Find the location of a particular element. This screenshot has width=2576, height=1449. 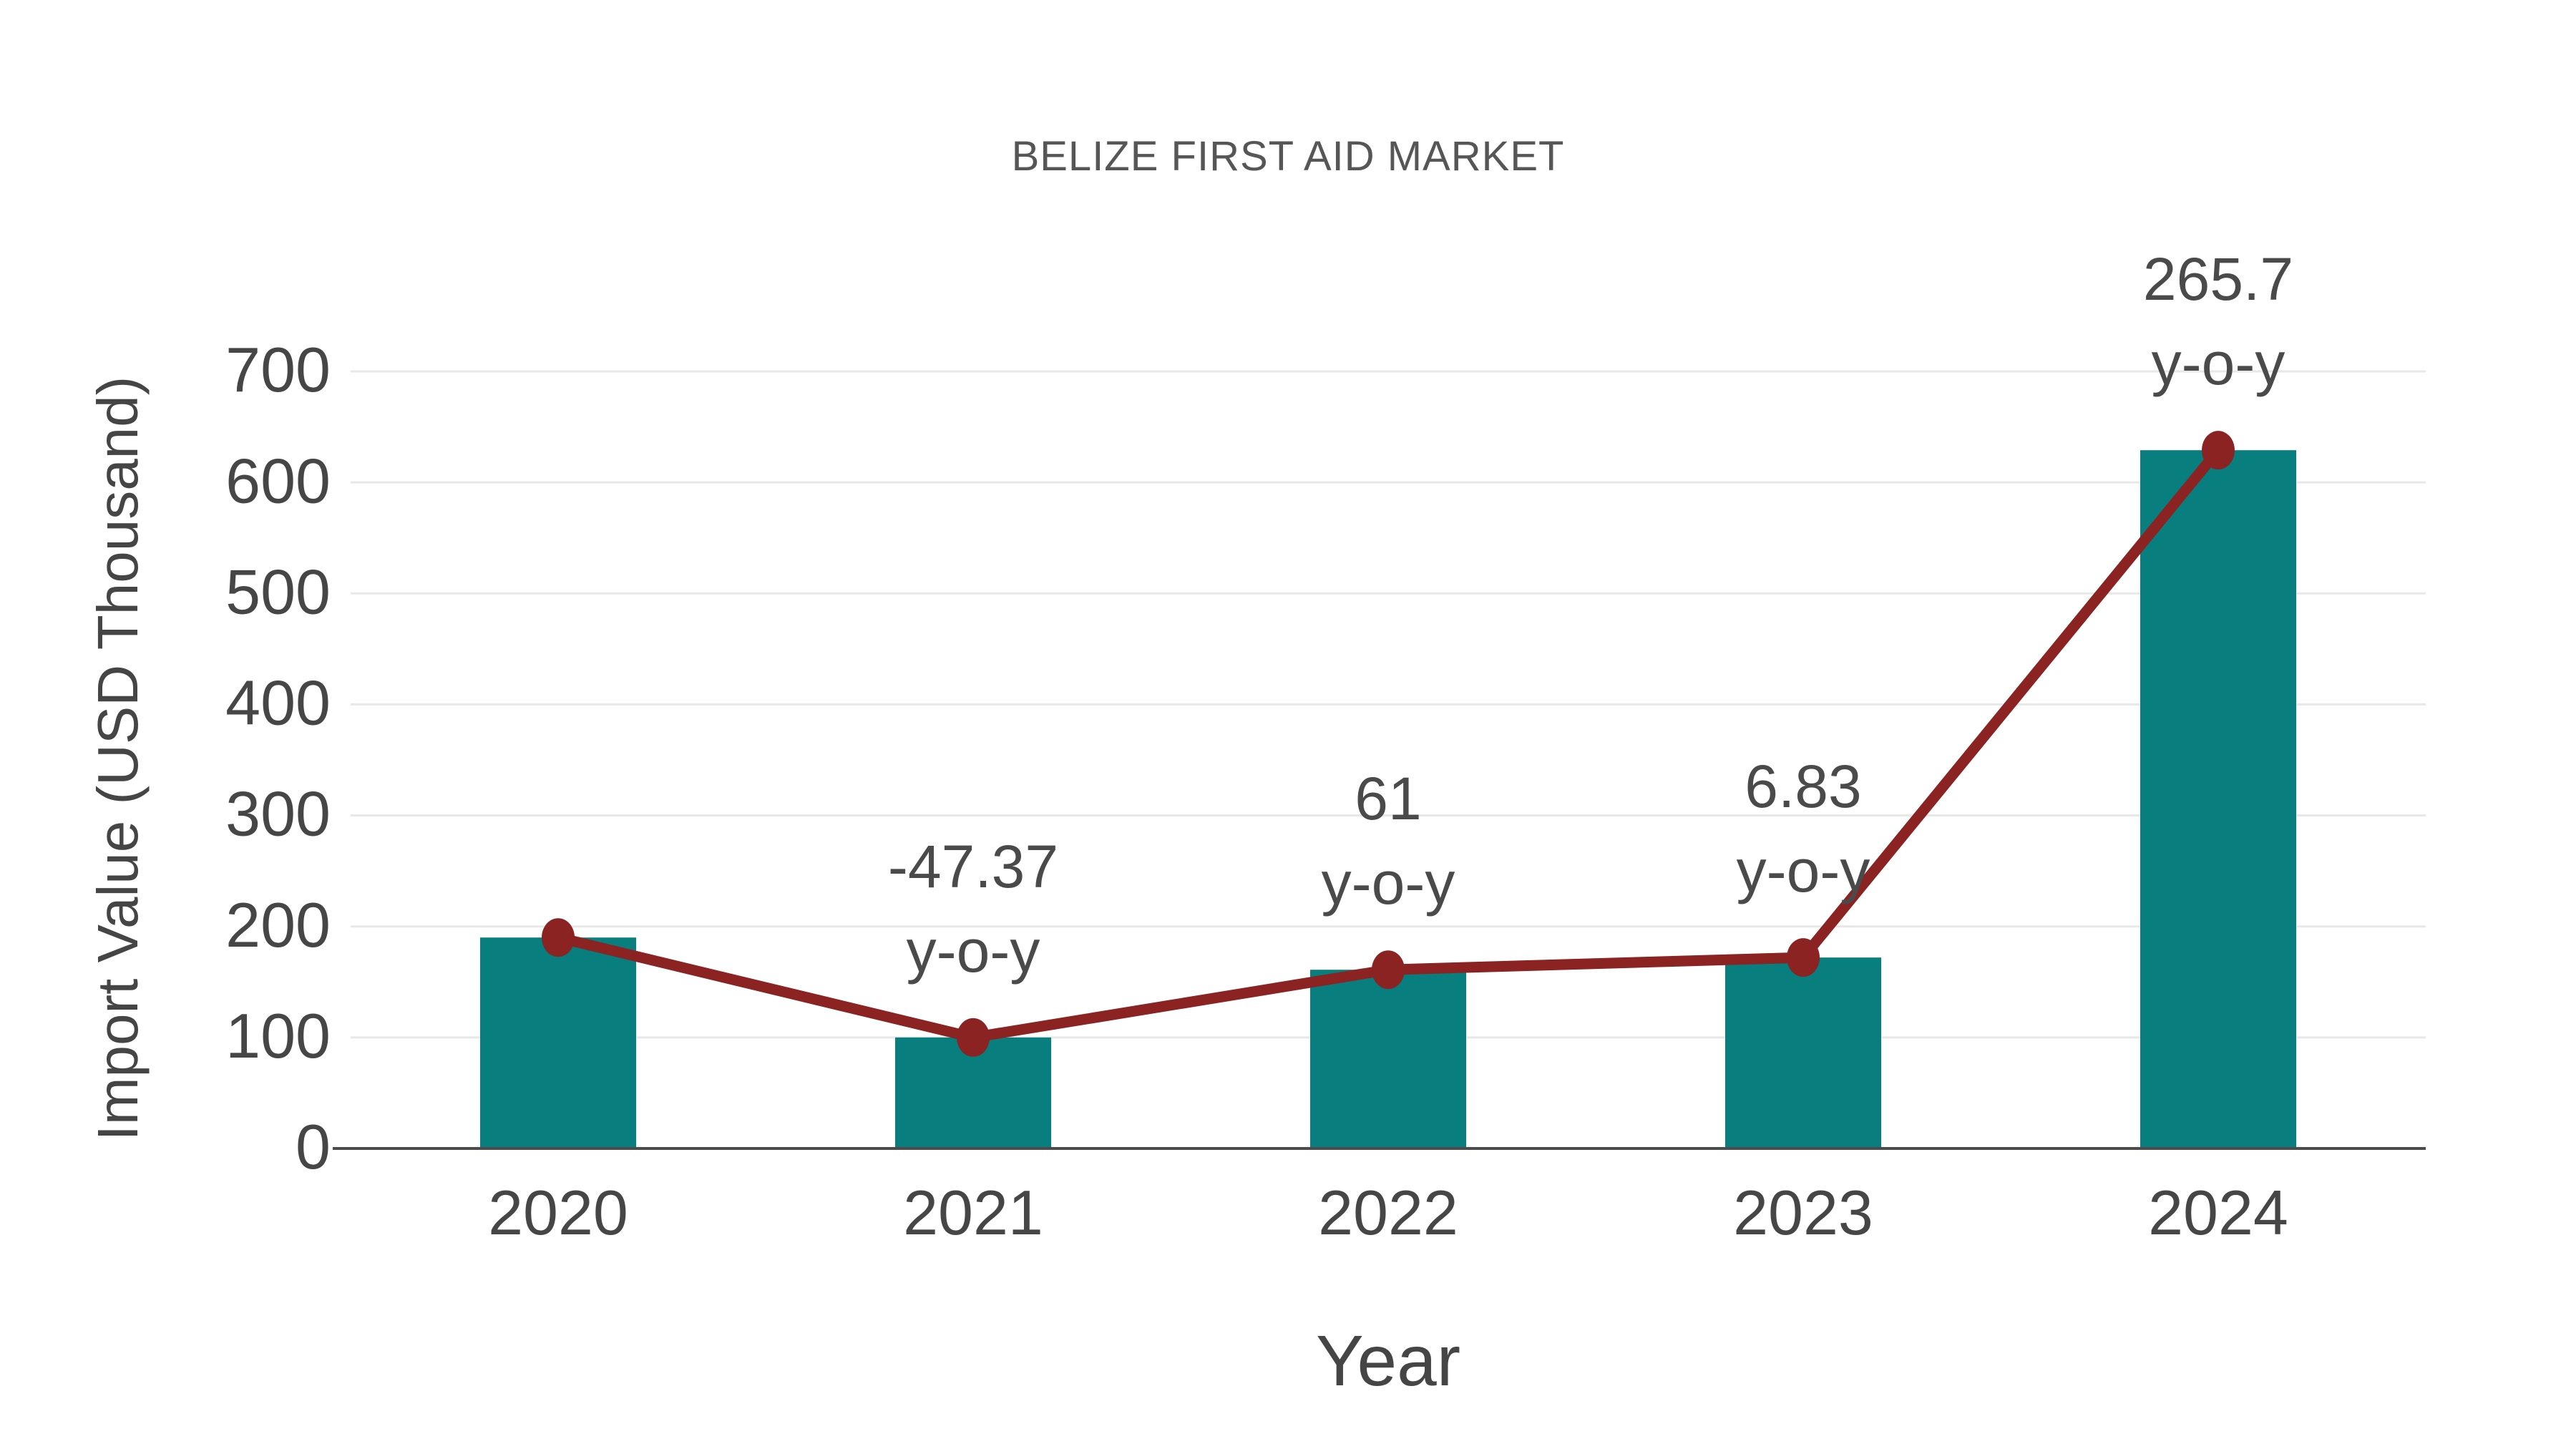

y-tick-label-100: 100 is located at coordinates (278, 1035).